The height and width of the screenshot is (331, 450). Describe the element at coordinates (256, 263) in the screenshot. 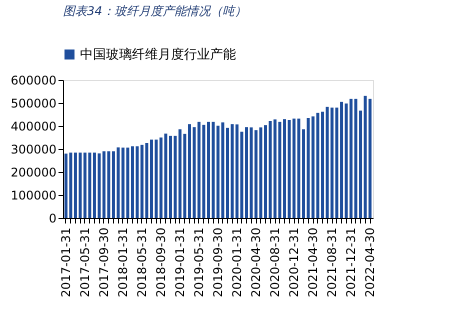

I see `x-tick-label: 2020-04-30` at that location.